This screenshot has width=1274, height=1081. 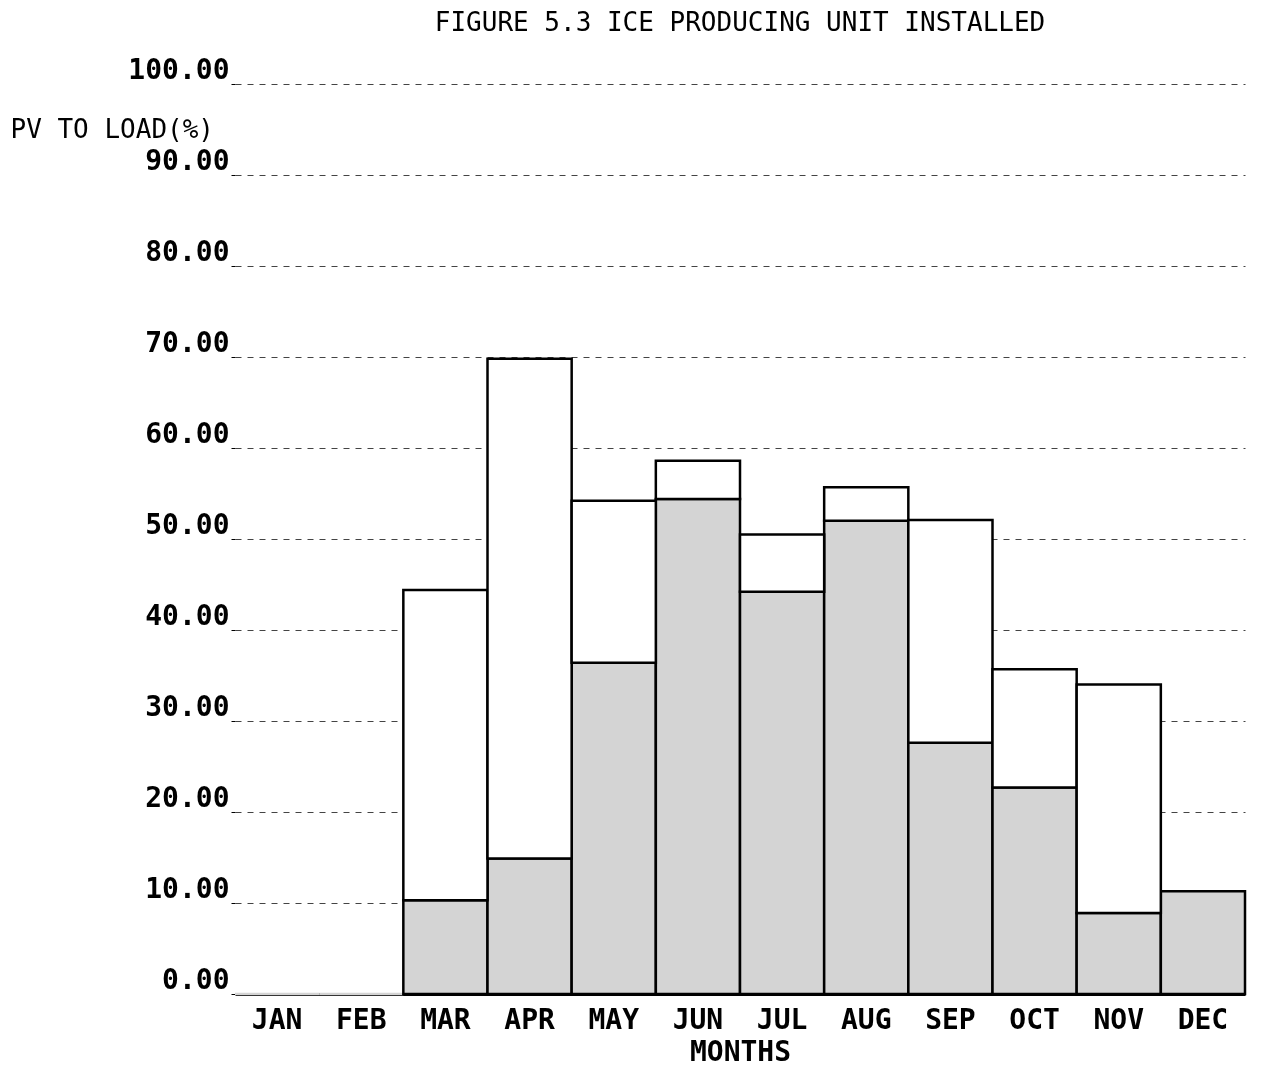 I want to click on y-tick-label: 20.00, so click(x=187, y=797).